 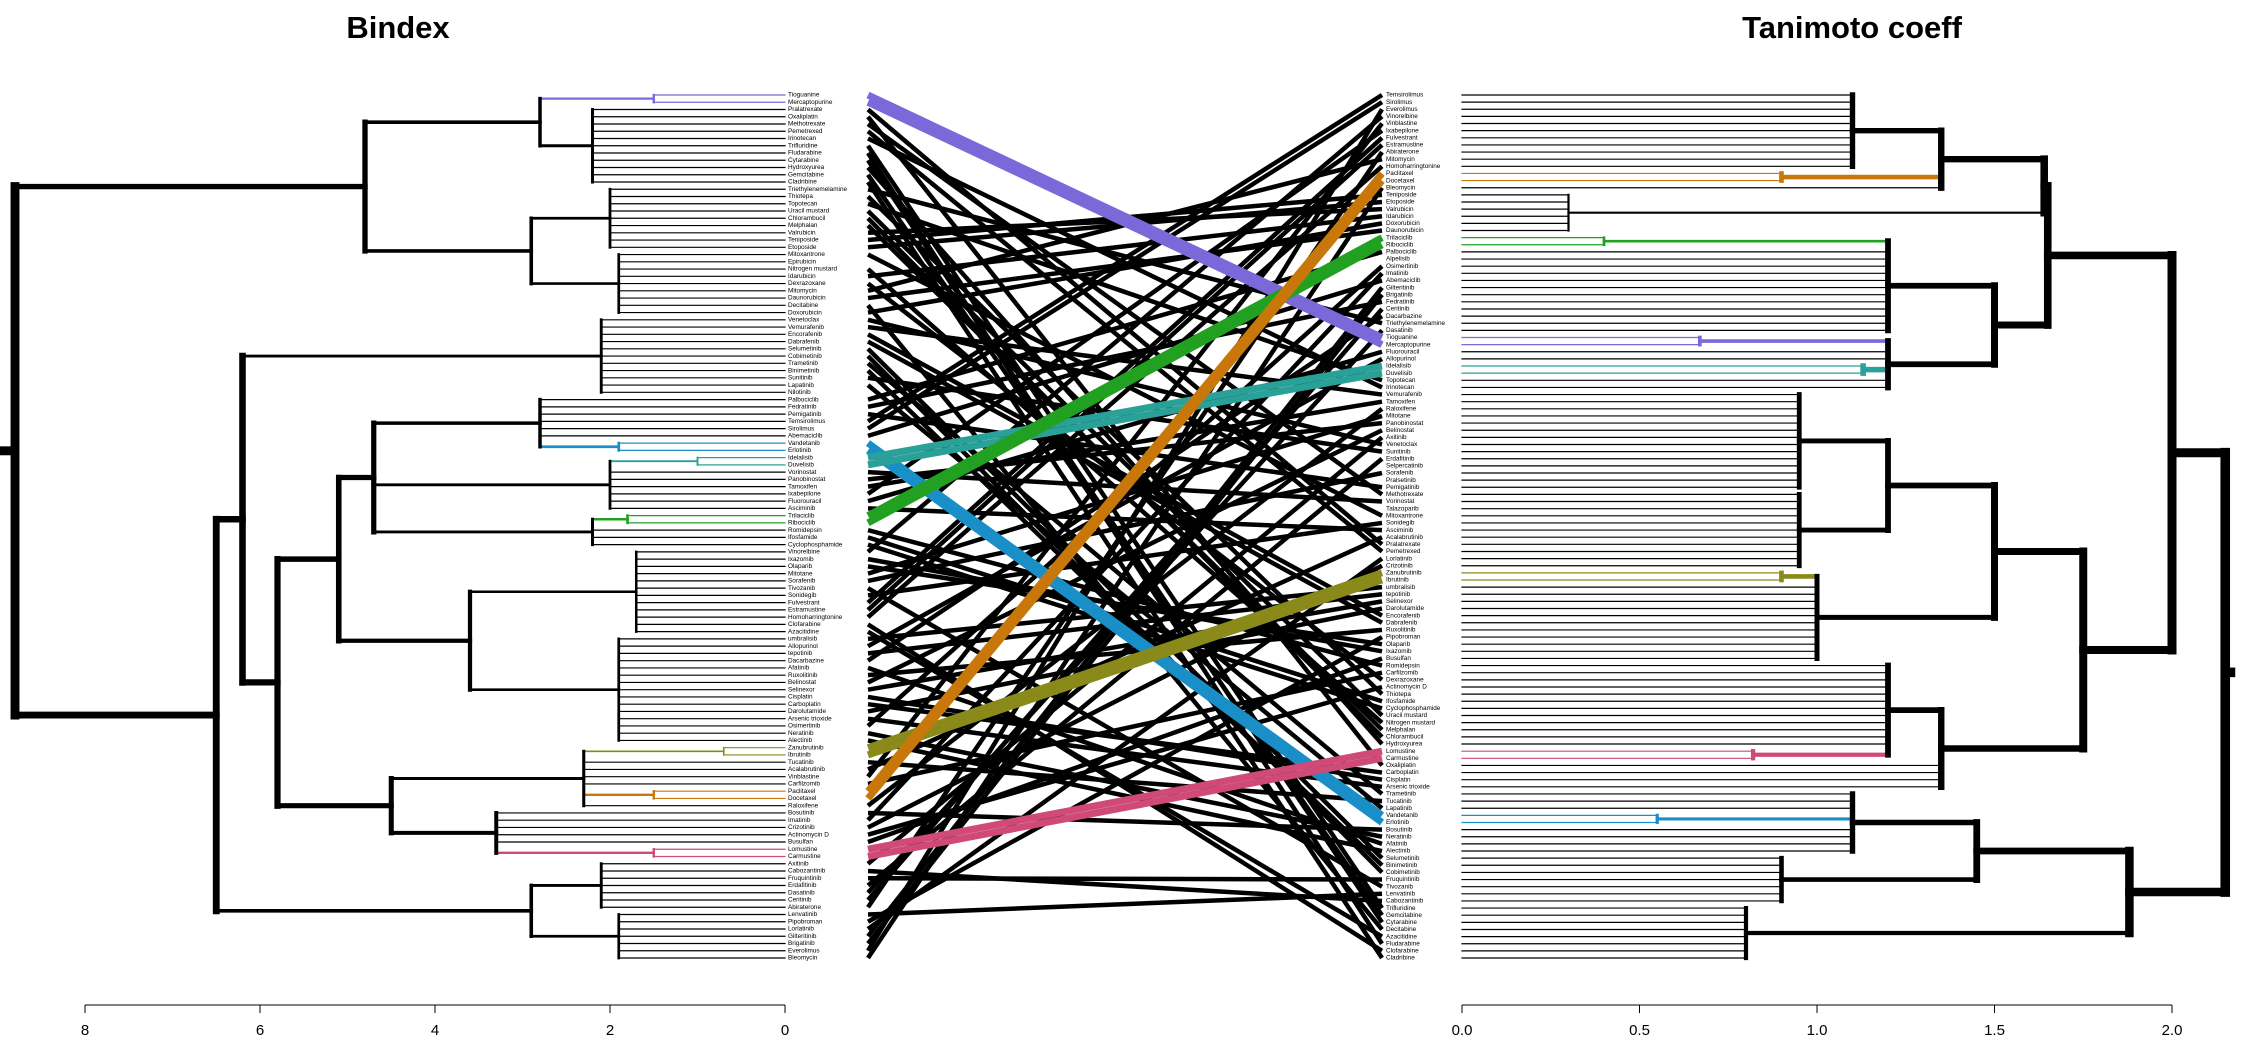 I want to click on leaf-label: Vemurafenib, so click(x=1404, y=394).